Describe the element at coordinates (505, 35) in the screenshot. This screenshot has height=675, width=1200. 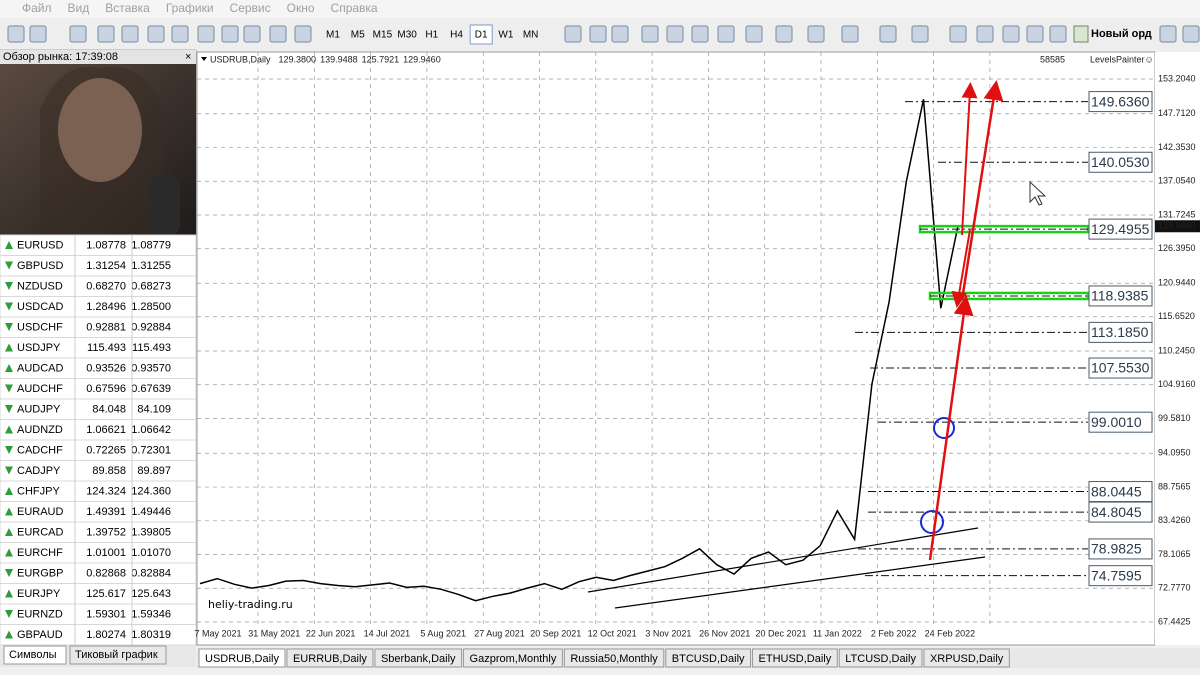
I see `timeframe-button: W1` at that location.